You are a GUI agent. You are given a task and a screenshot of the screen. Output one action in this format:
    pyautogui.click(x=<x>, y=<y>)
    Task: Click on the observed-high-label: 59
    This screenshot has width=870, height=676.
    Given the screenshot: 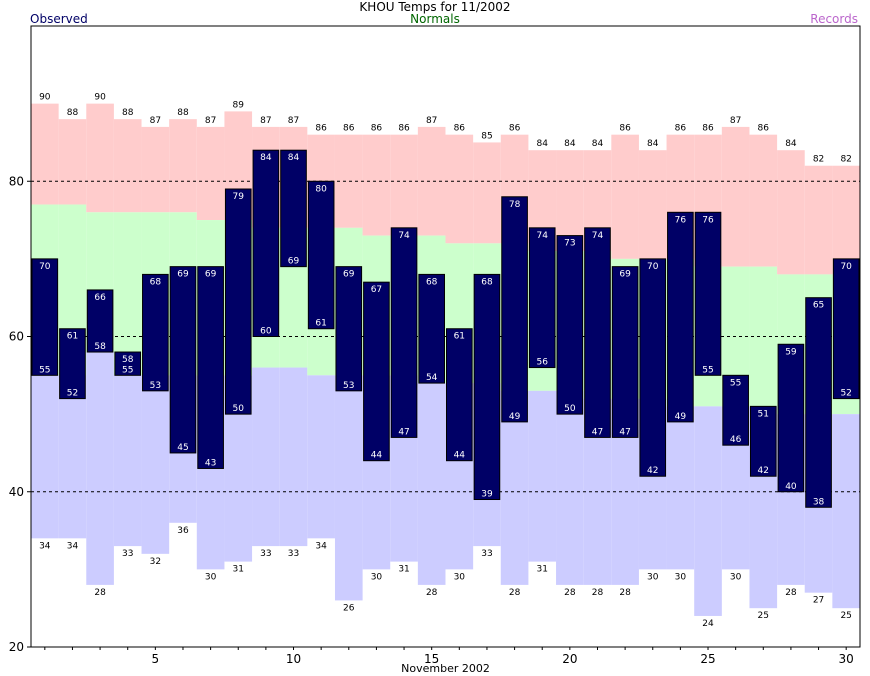 What is the action you would take?
    pyautogui.click(x=791, y=352)
    